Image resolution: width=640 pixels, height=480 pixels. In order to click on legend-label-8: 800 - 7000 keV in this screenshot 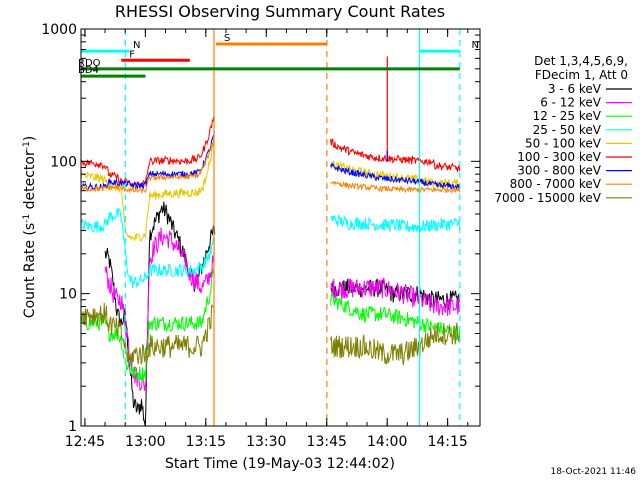, I will do `click(556, 184)`.